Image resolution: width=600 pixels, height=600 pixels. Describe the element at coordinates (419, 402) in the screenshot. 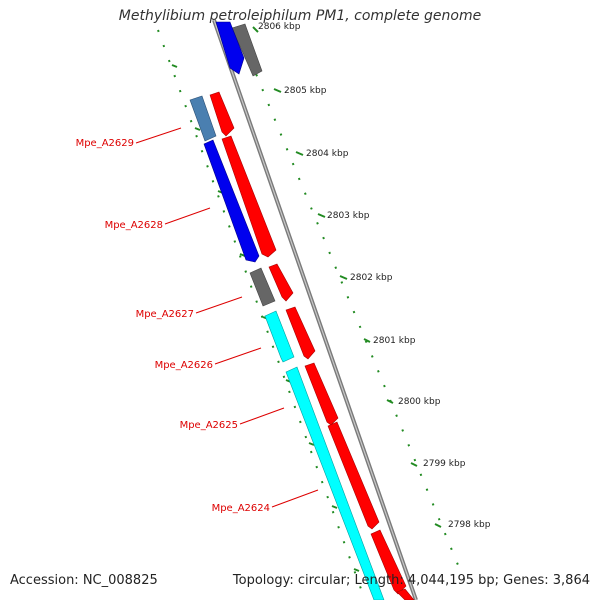

I see `tick-label-2800-kbp: 2800 kbp` at that location.